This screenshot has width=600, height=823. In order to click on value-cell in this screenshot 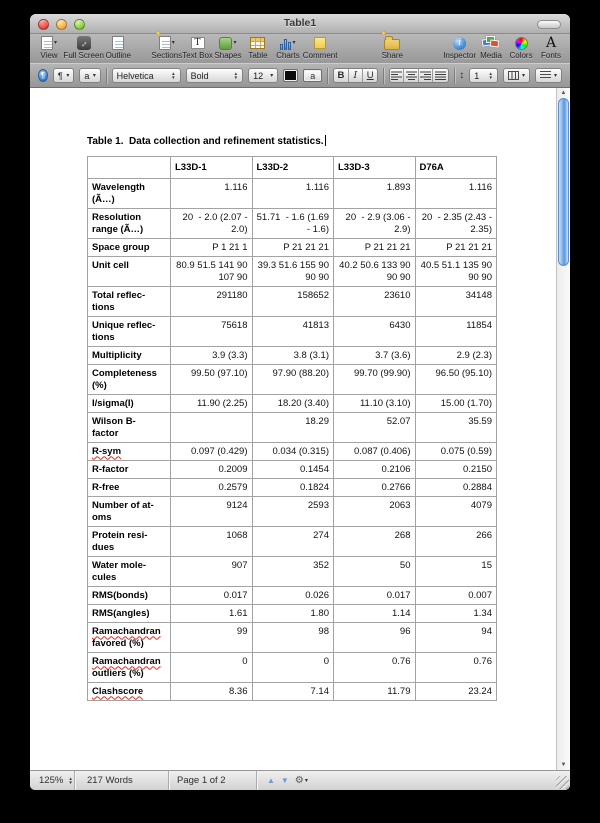, I will do `click(211, 427)`.